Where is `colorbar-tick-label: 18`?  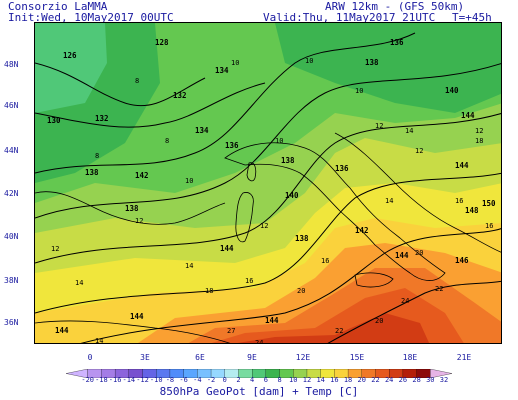
colorbar-tick-label: 18 is located at coordinates (348, 380).